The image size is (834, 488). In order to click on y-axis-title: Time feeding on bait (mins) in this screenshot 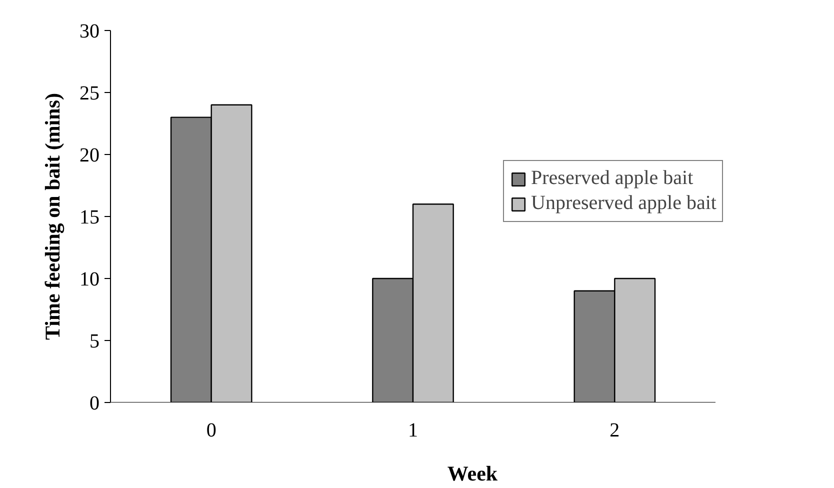, I will do `click(52, 216)`.